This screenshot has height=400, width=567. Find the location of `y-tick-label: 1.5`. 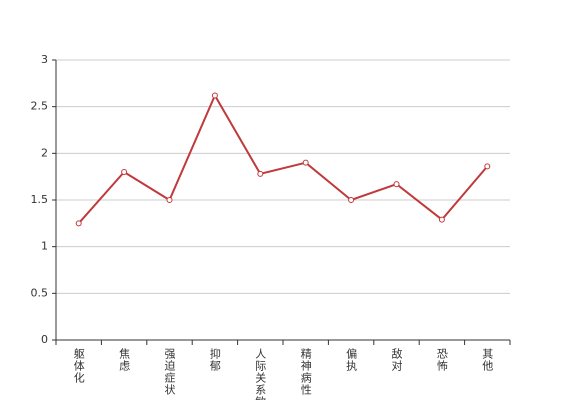

y-tick-label: 1.5 is located at coordinates (40, 199).